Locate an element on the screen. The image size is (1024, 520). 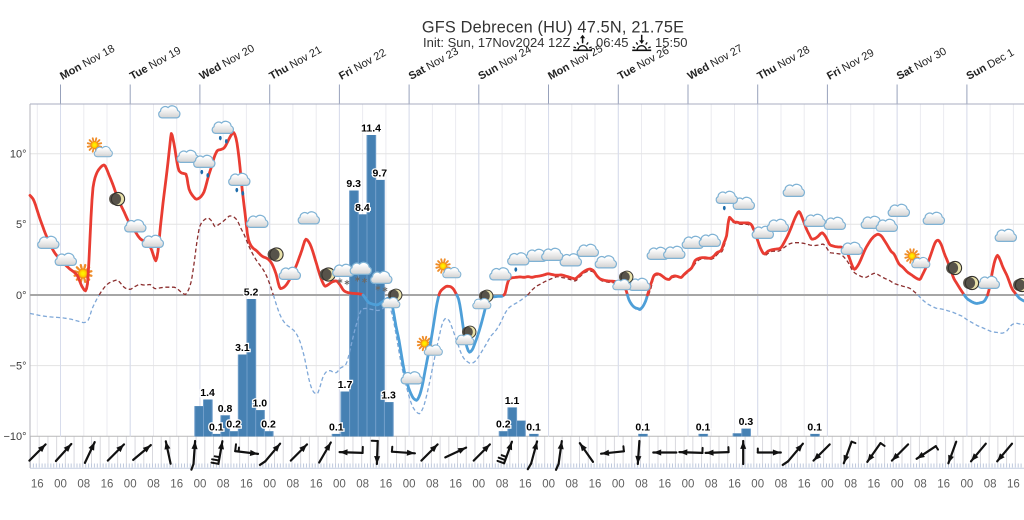
svg-text: 1.3 is located at coordinates (388, 396).